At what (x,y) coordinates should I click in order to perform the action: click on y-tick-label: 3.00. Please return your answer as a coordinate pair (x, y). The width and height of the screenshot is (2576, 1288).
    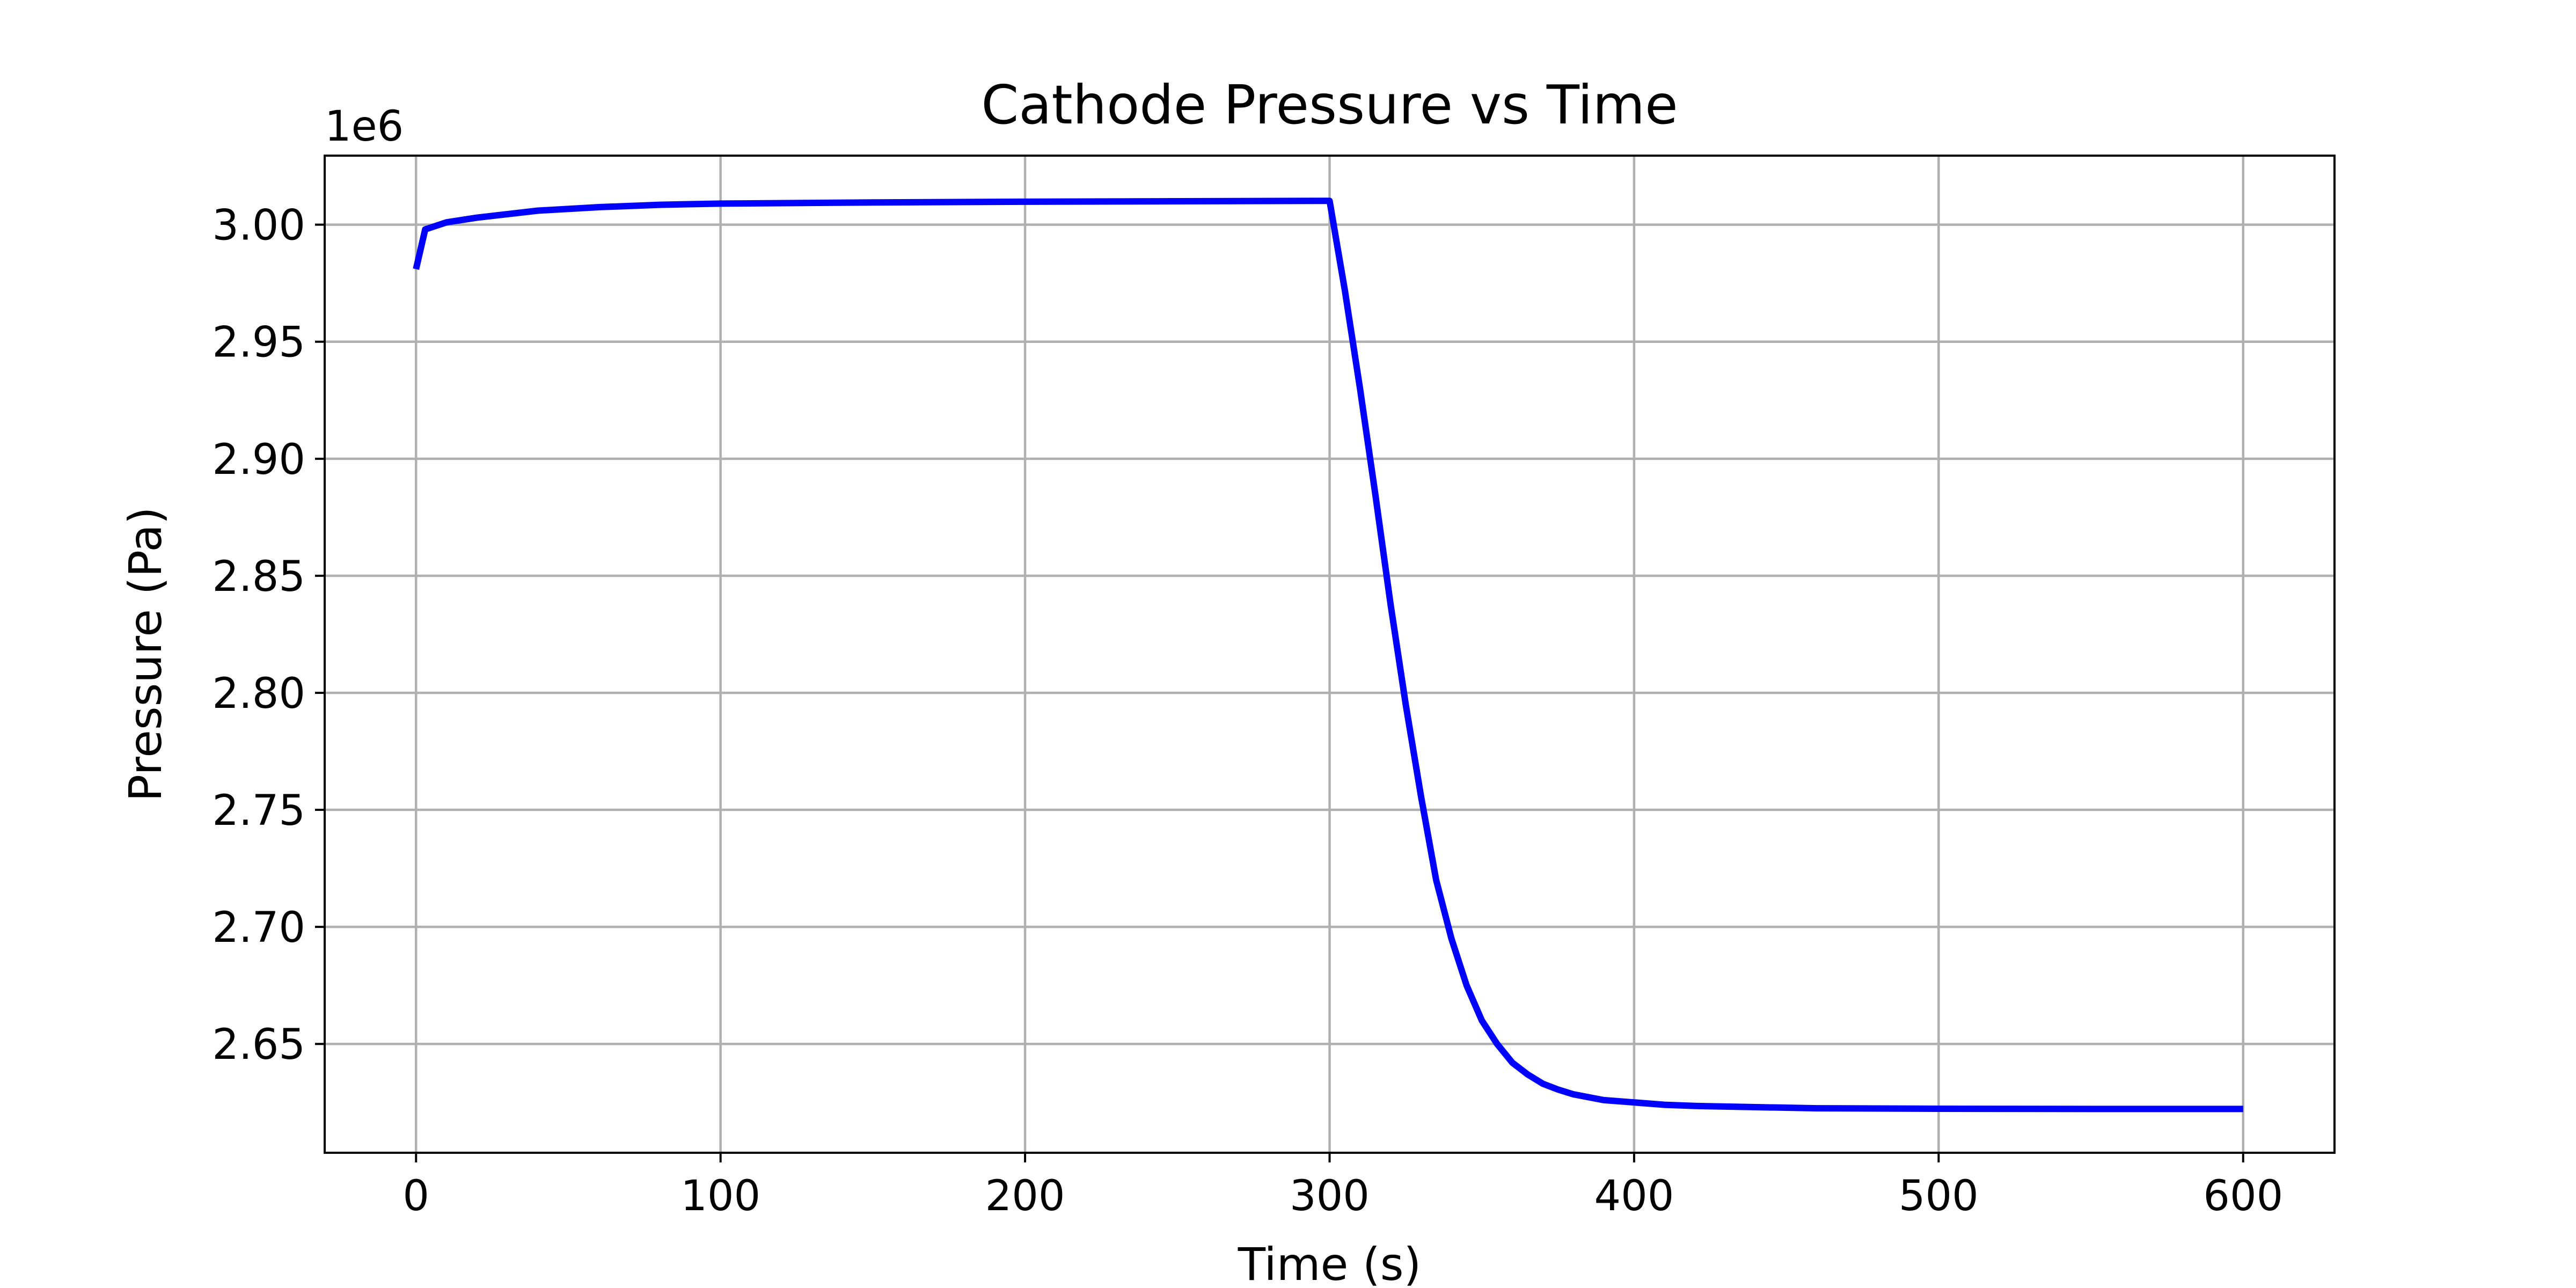
    Looking at the image, I should click on (258, 226).